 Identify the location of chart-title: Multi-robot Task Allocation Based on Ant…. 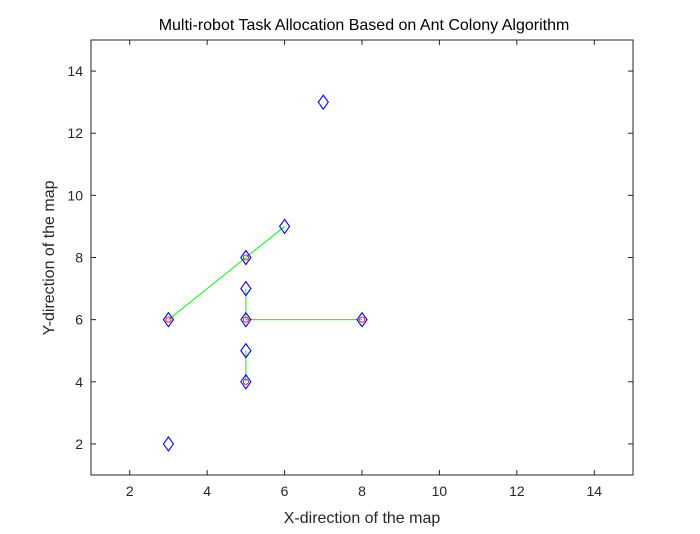
(364, 25).